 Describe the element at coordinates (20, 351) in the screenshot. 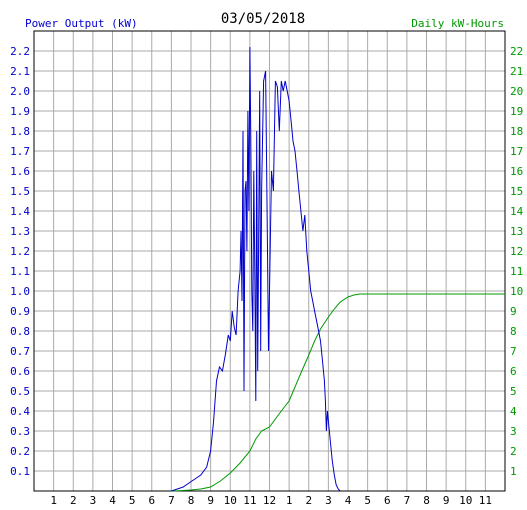

I see `left-tick-label: 0.7` at that location.